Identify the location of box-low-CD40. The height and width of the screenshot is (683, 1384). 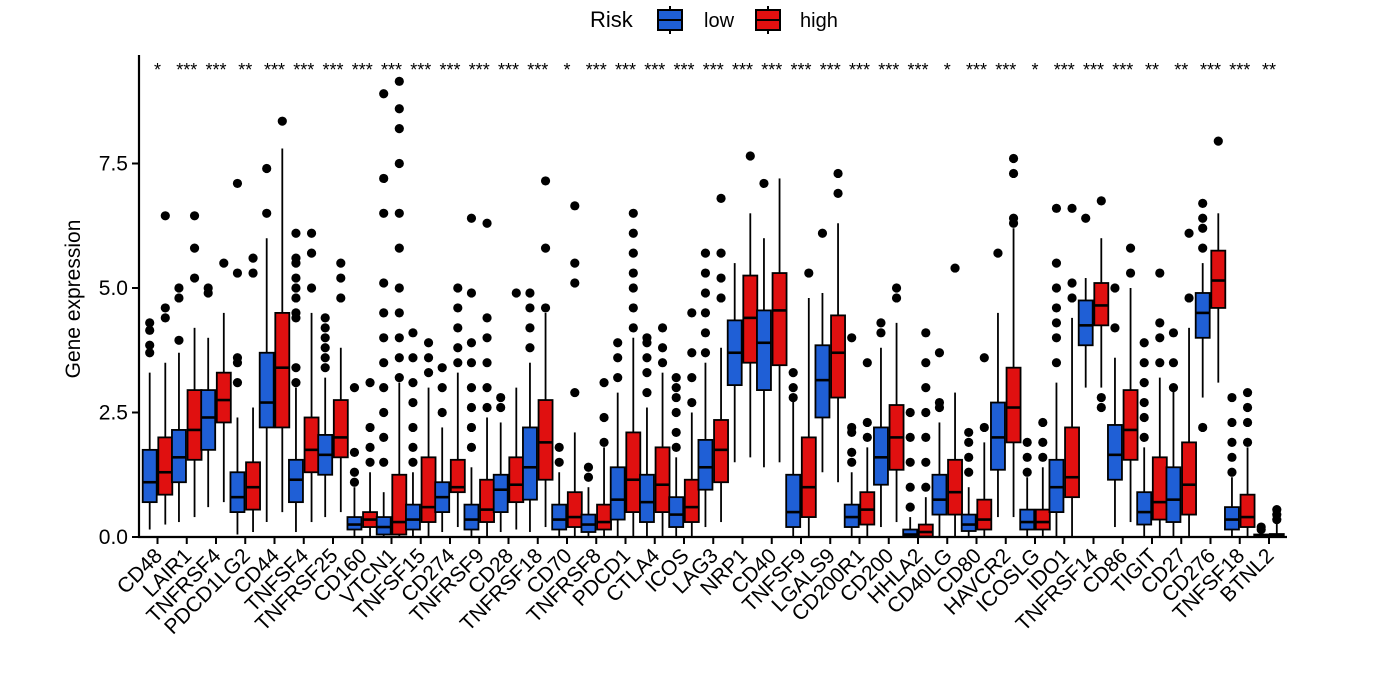
(764, 323).